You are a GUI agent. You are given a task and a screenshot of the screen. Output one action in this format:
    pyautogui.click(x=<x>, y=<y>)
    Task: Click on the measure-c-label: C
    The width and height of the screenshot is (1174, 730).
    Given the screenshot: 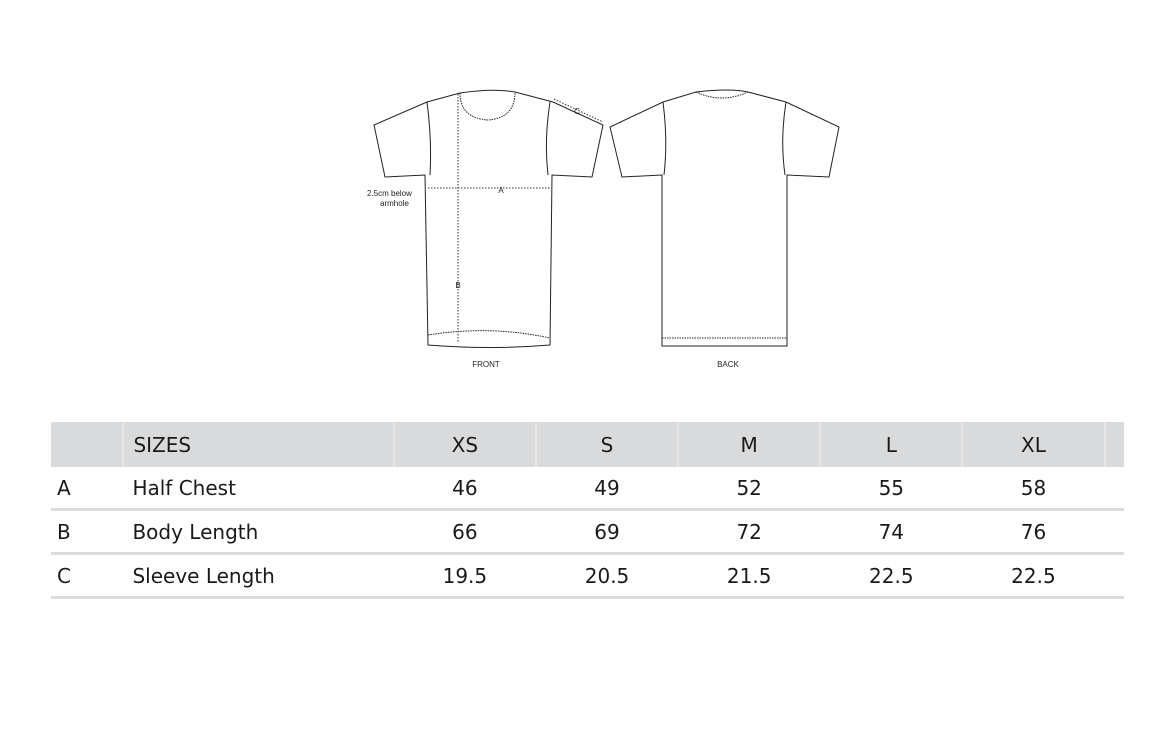 What is the action you would take?
    pyautogui.click(x=577, y=111)
    